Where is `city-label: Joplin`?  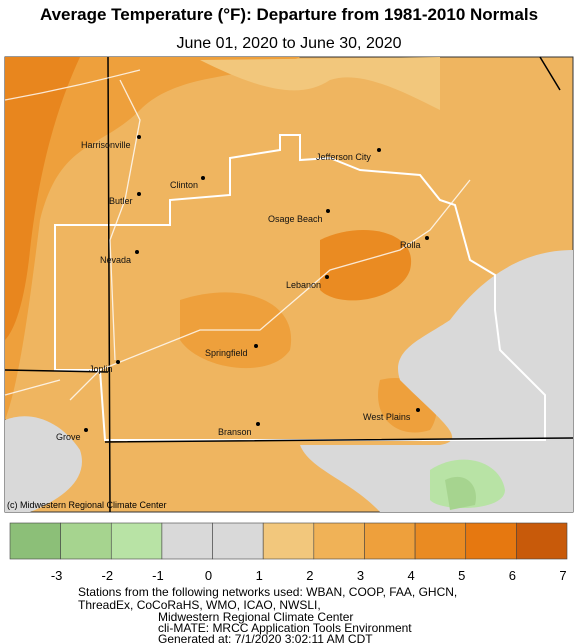
city-label: Joplin is located at coordinates (101, 369).